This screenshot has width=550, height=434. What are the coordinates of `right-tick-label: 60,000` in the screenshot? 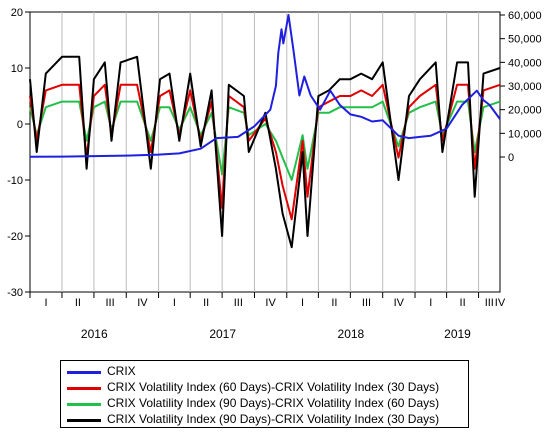 It's located at (525, 16).